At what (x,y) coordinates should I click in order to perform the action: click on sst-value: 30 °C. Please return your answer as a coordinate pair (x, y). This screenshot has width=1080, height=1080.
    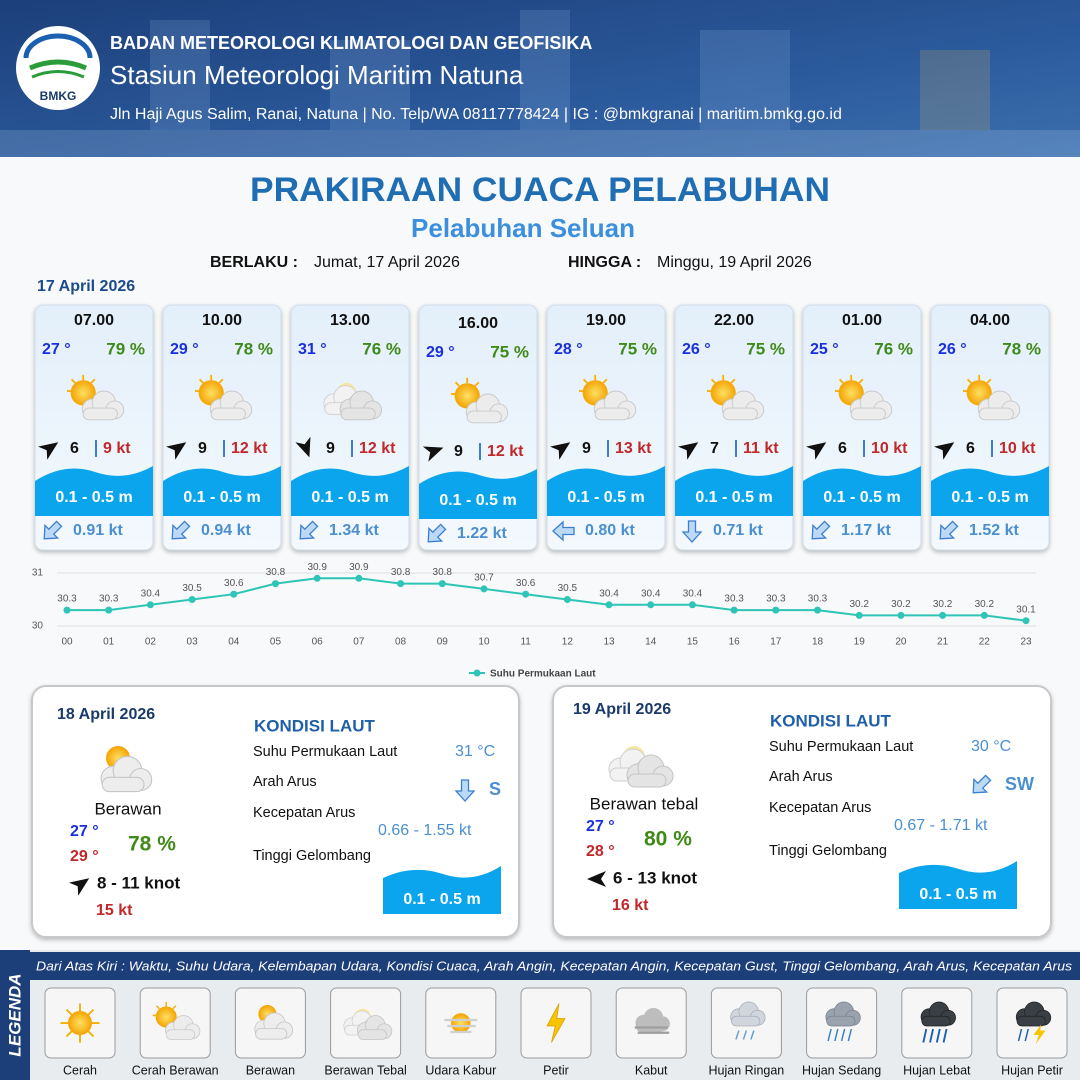
    Looking at the image, I should click on (991, 746).